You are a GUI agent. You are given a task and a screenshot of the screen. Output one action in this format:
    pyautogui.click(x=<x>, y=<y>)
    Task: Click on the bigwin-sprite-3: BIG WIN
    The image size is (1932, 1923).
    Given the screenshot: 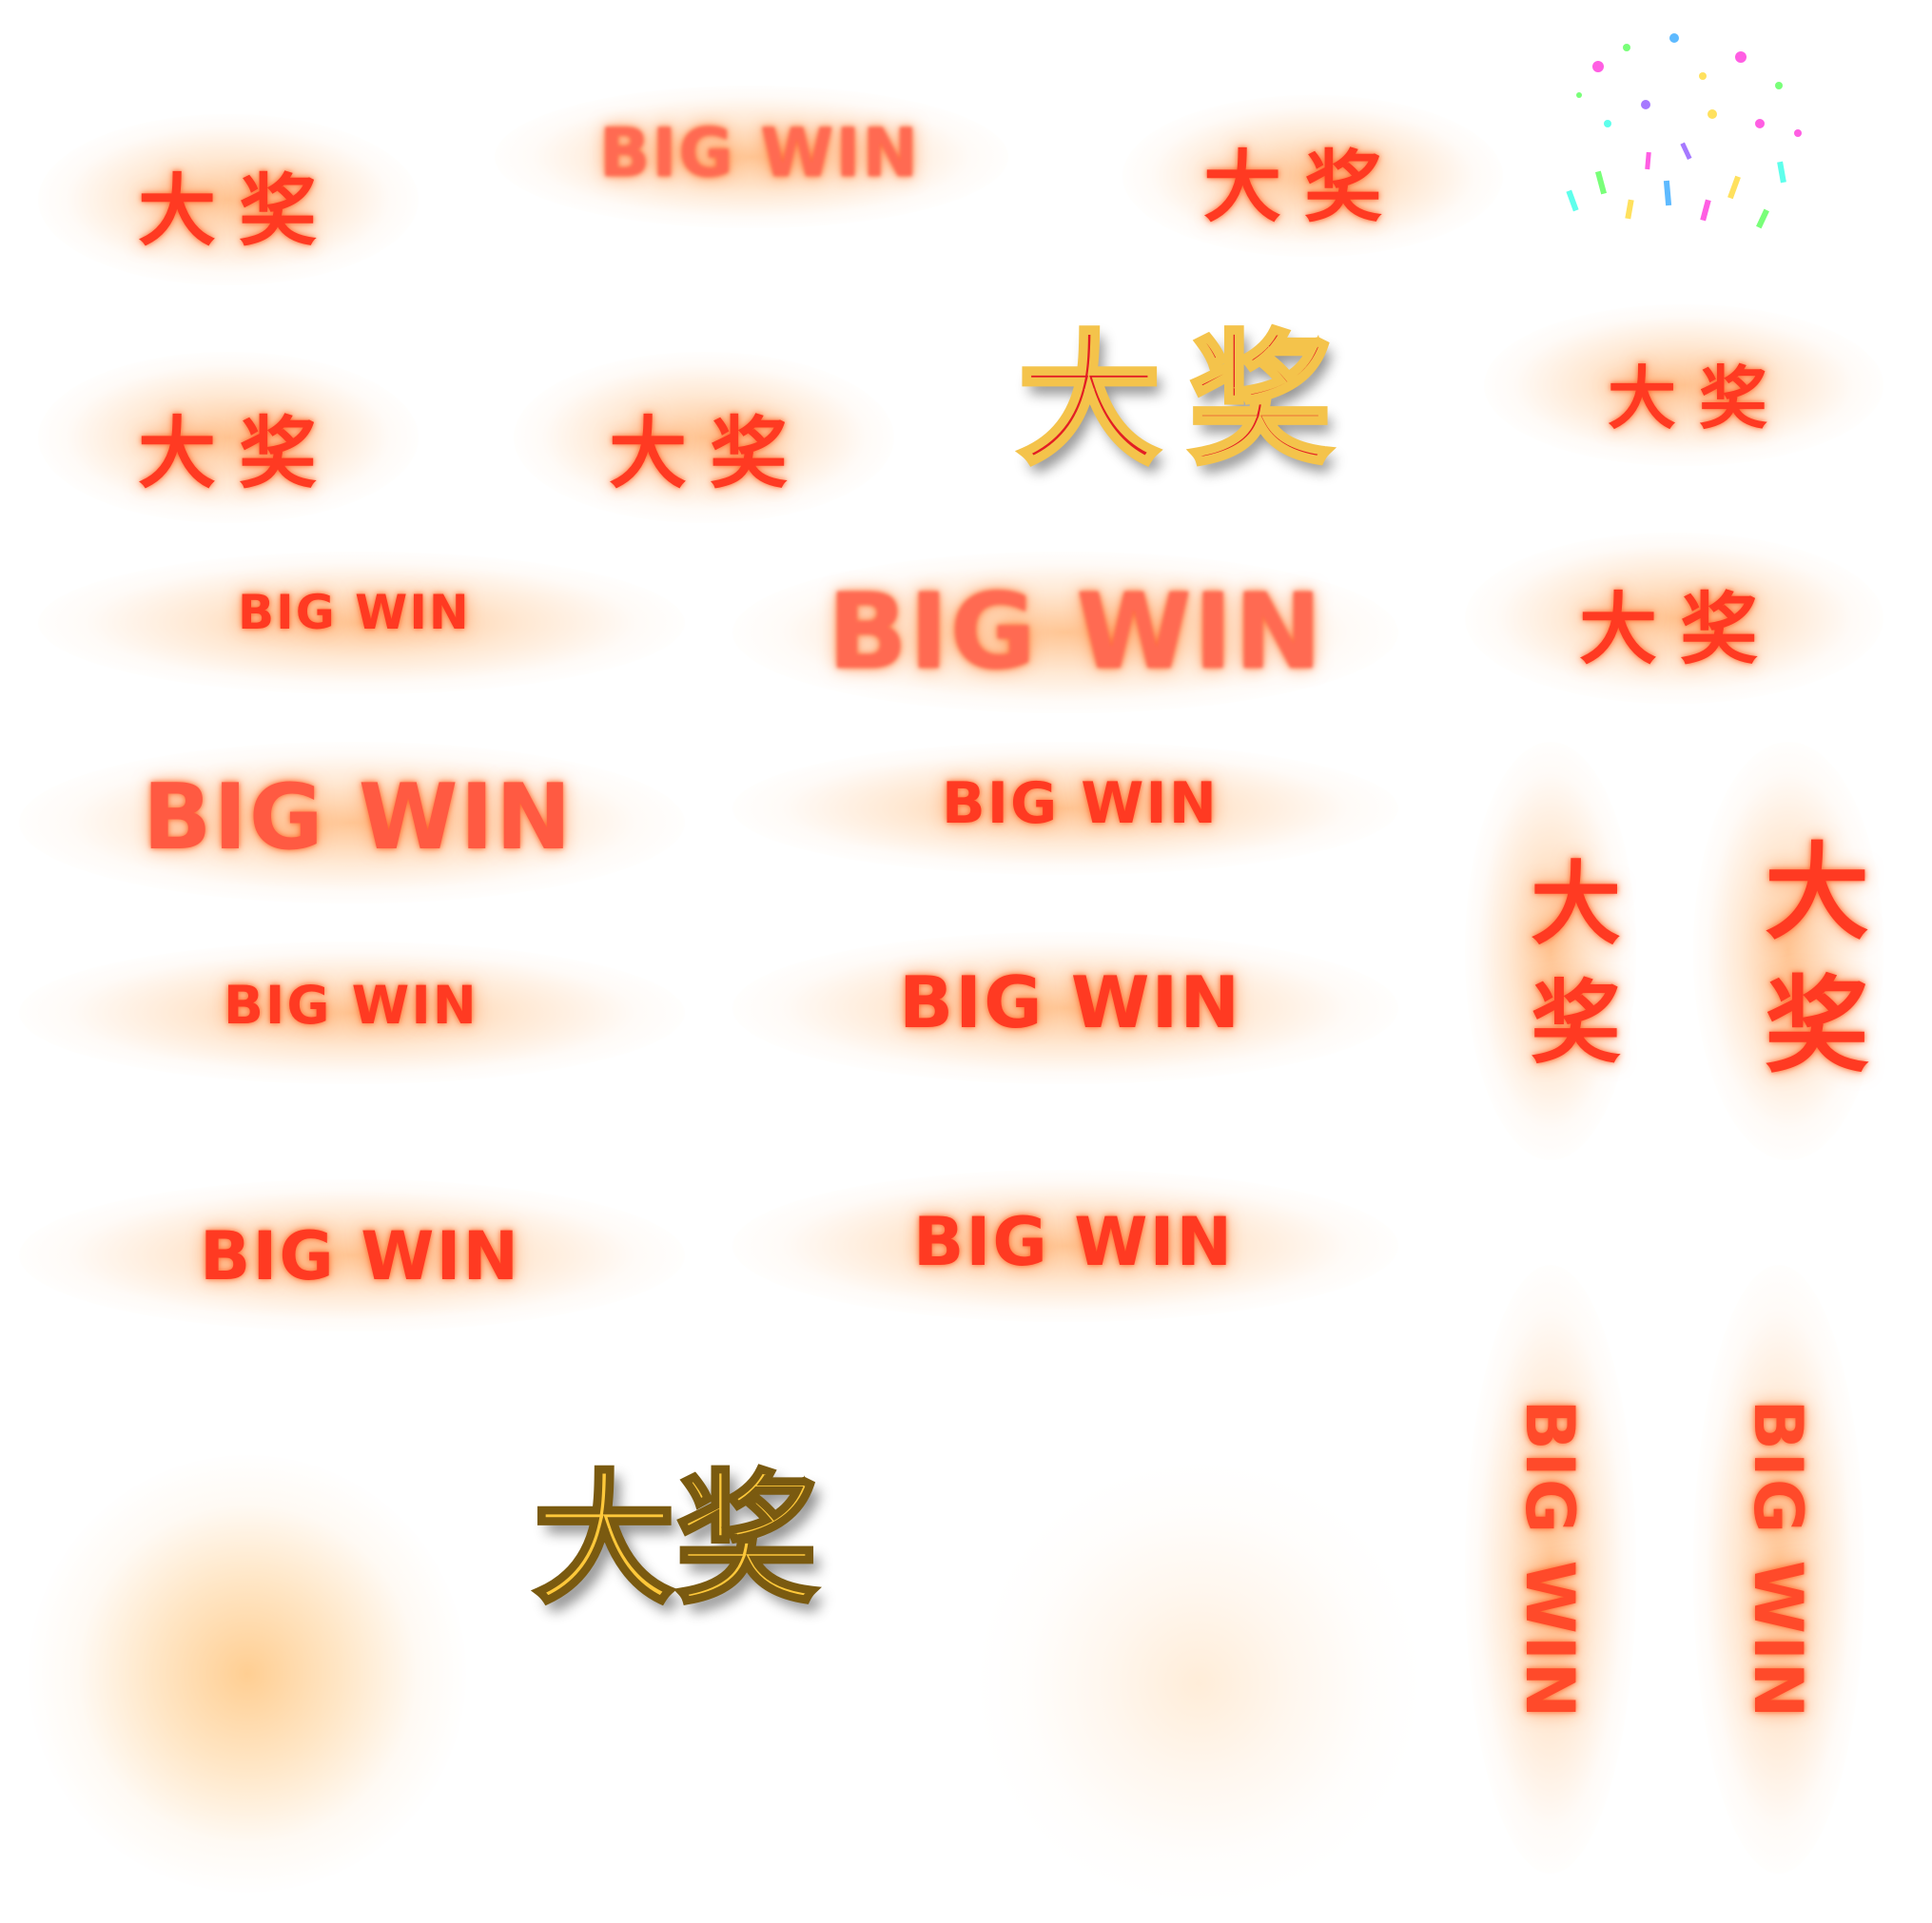 What is the action you would take?
    pyautogui.click(x=1065, y=632)
    